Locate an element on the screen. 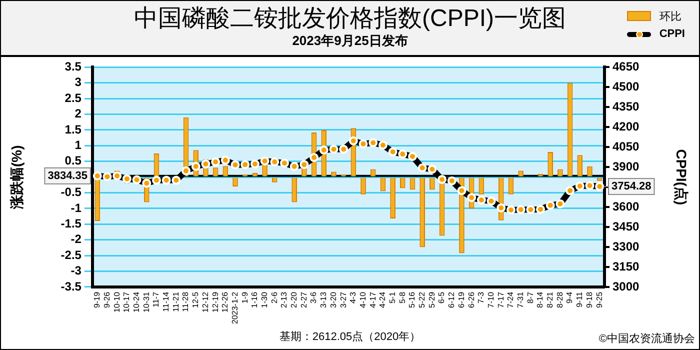 The height and width of the screenshot is (350, 700). x-tick-label: 3-13 is located at coordinates (323, 299).